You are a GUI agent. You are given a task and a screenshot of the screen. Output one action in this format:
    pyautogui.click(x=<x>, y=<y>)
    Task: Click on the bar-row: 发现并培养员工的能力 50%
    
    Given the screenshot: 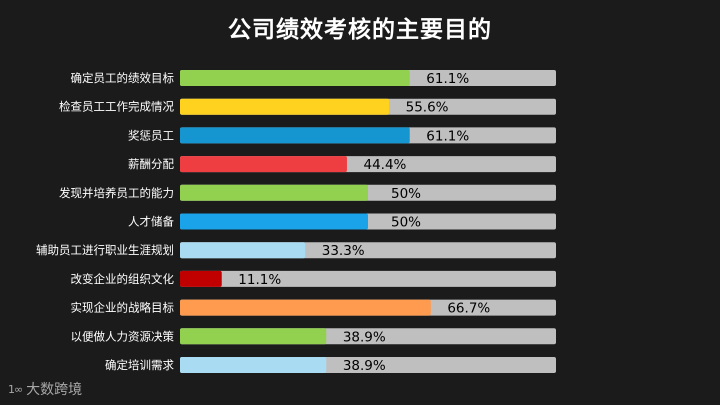 What is the action you would take?
    pyautogui.click(x=307, y=193)
    